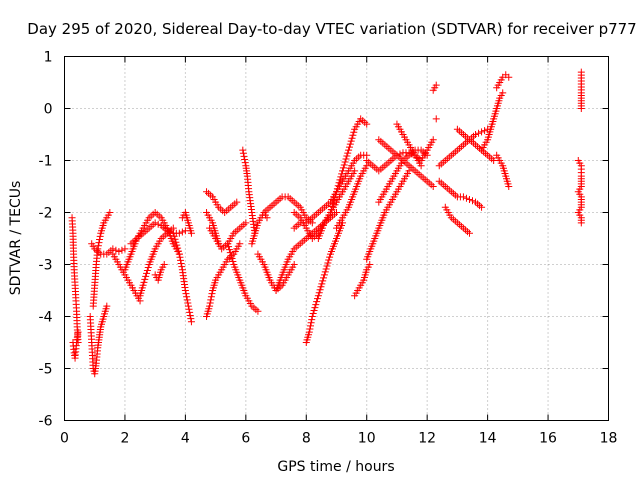 The height and width of the screenshot is (480, 640). I want to click on x-tick-label: 14, so click(488, 439).